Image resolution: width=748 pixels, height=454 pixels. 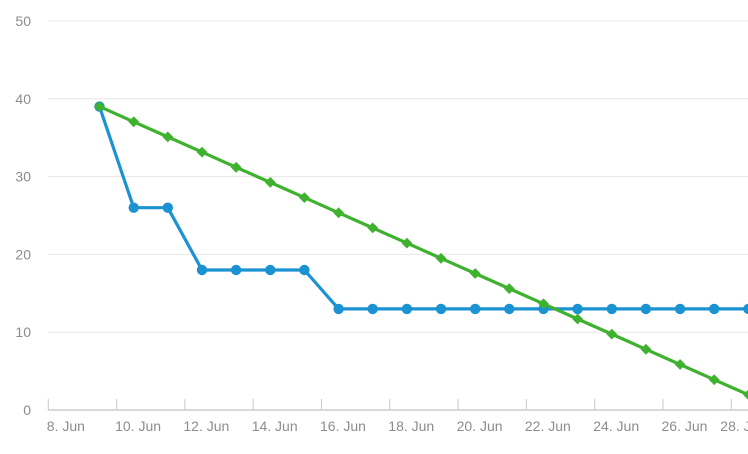 What do you see at coordinates (23, 177) in the screenshot?
I see `y-axis-label-30: 30` at bounding box center [23, 177].